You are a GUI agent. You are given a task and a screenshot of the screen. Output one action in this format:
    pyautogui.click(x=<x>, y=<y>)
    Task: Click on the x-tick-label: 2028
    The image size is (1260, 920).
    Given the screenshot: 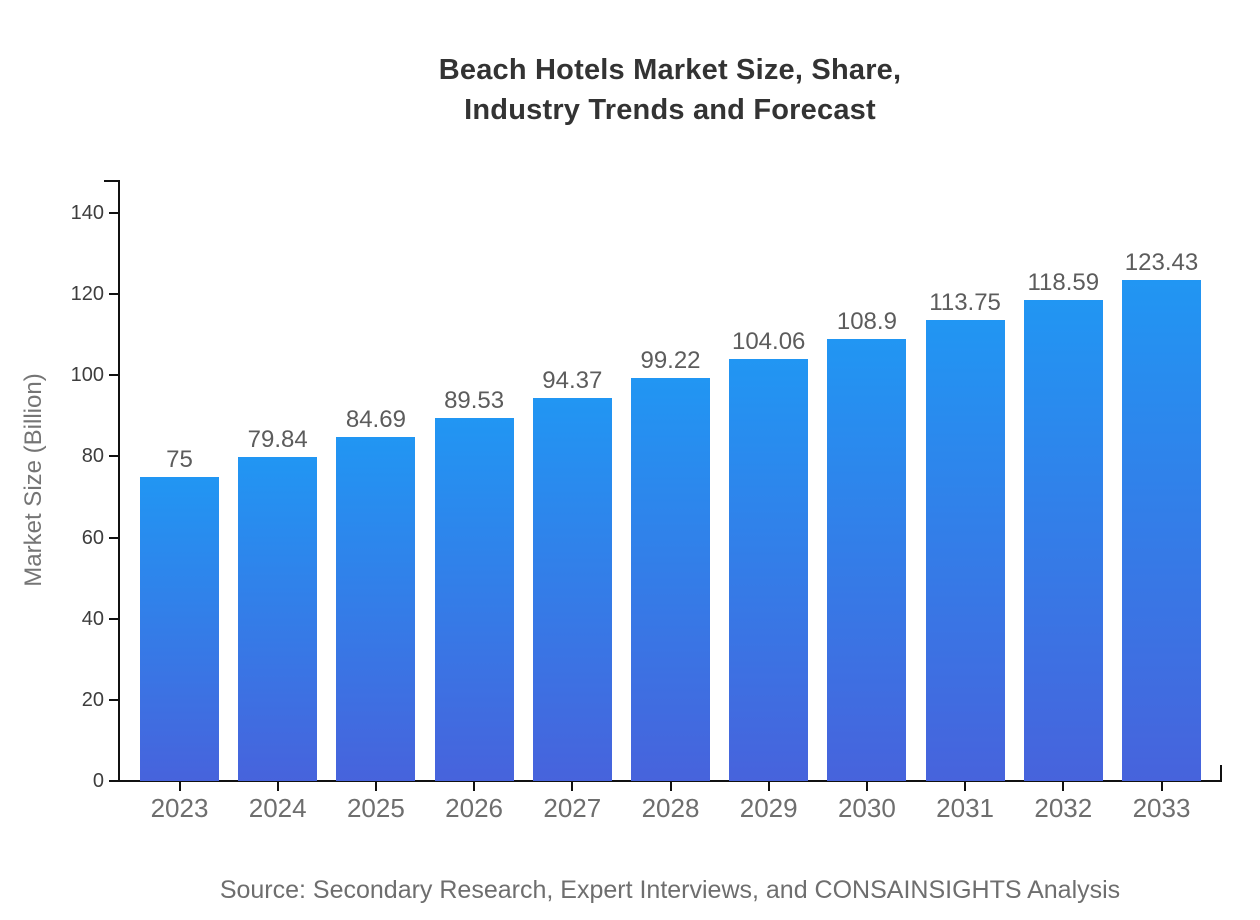 What is the action you would take?
    pyautogui.click(x=670, y=808)
    